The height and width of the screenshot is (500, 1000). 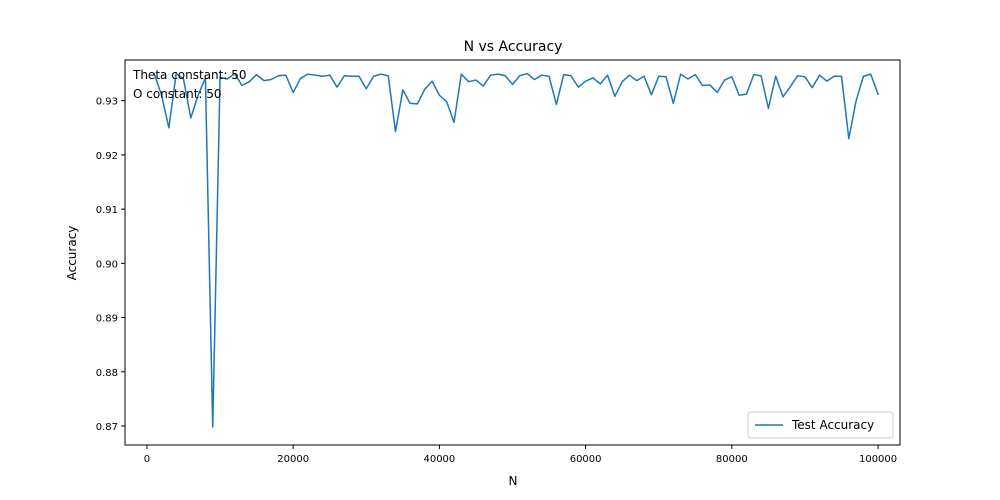 What do you see at coordinates (732, 459) in the screenshot?
I see `x-tick-label: 80000` at bounding box center [732, 459].